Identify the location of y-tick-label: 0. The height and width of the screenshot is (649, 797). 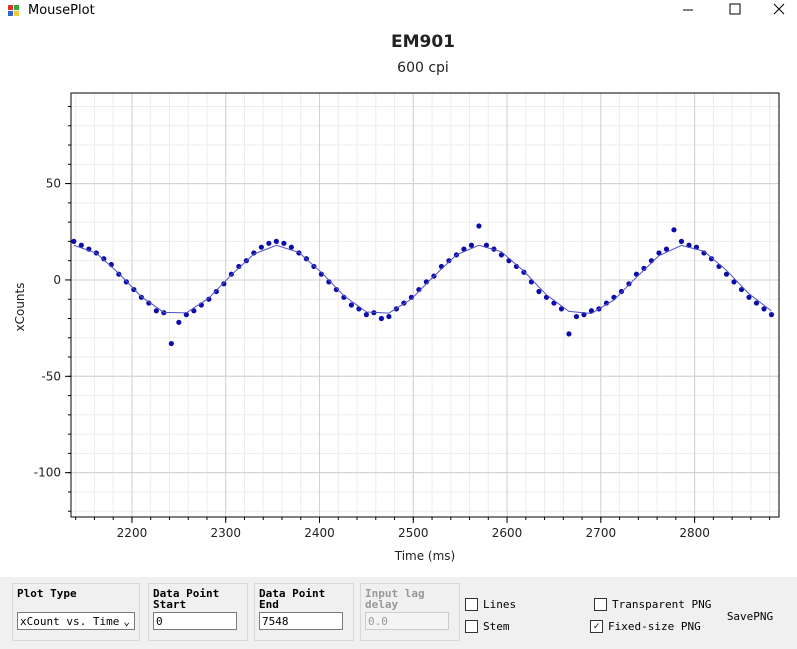
(57, 280).